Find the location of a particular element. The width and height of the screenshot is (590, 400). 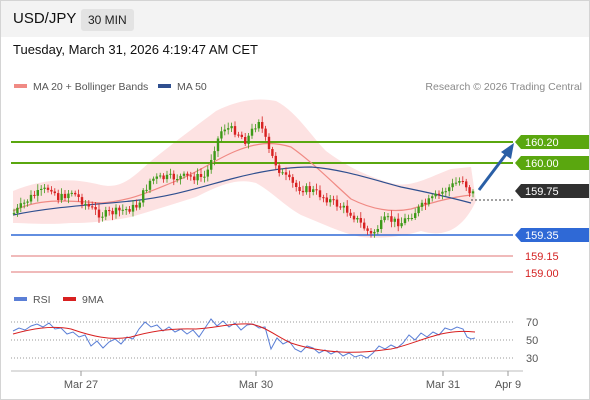

rsi-9ma-line is located at coordinates (244, 338).